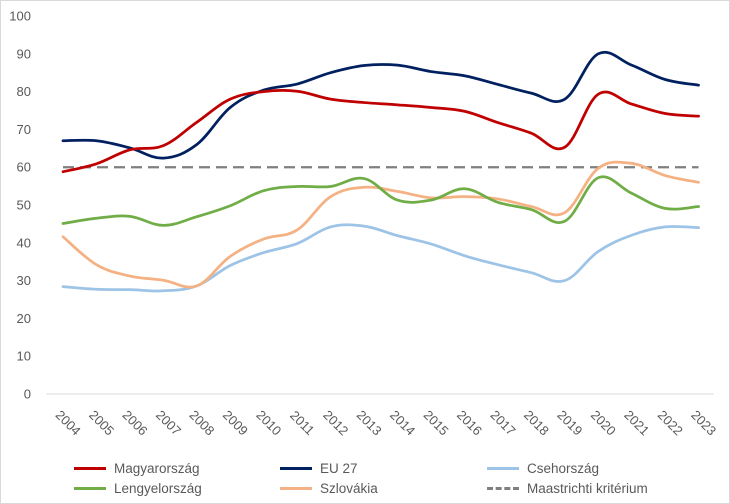  Describe the element at coordinates (369, 422) in the screenshot. I see `x-tick-label: 2013` at that location.